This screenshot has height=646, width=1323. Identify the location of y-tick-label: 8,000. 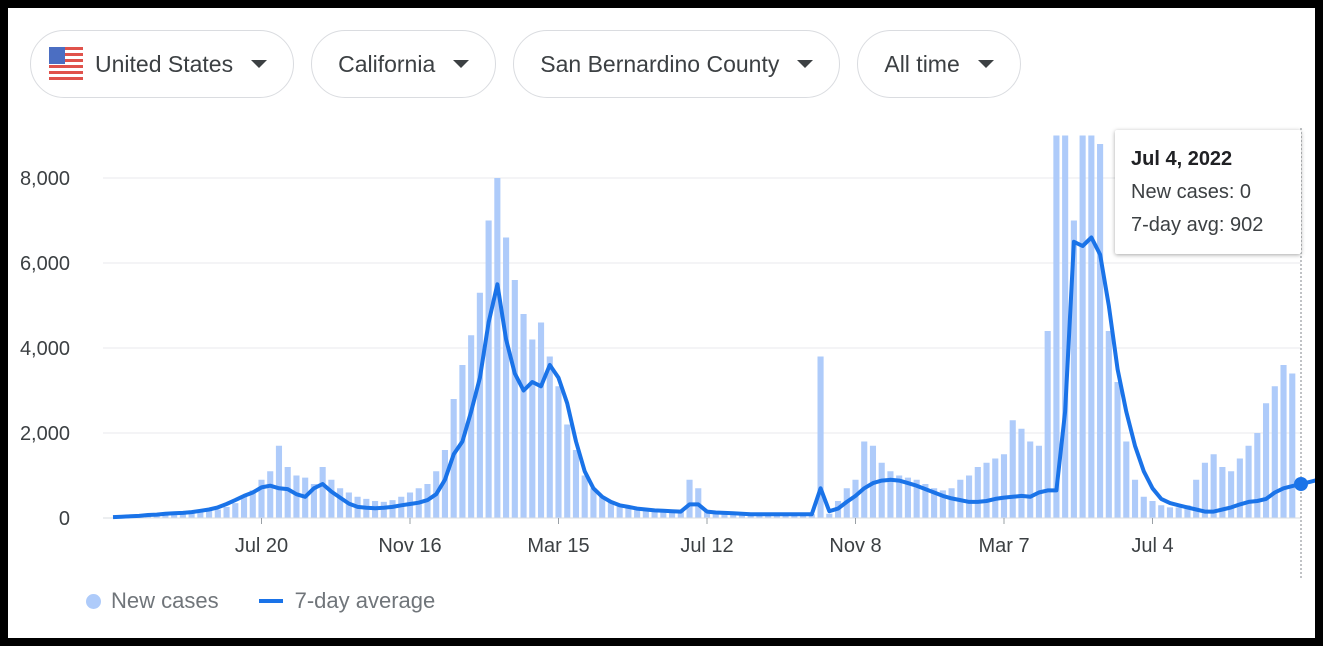
(45, 179).